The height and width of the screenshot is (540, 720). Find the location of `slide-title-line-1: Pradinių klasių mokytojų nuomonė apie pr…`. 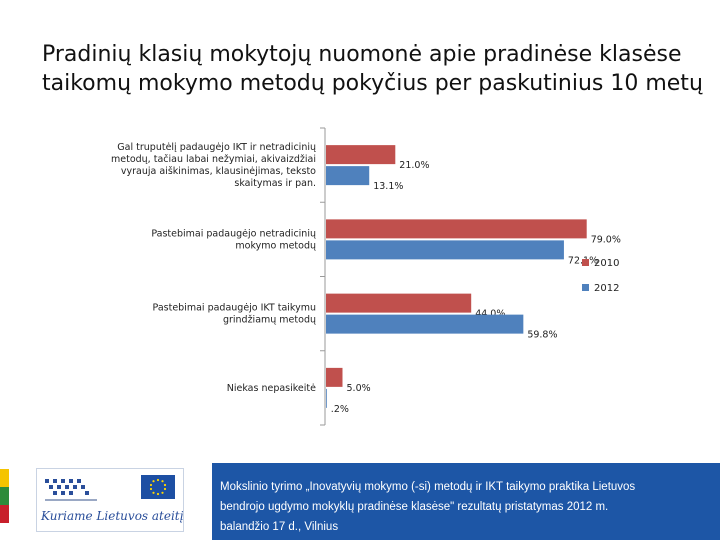

slide-title-line-1: Pradinių klasių mokytojų nuomonė apie pr… is located at coordinates (362, 54).